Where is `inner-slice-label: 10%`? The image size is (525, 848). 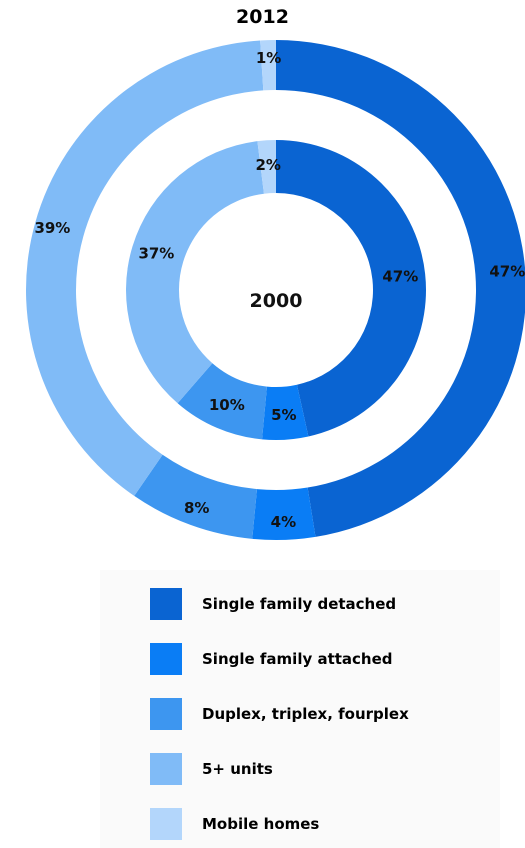
inner-slice-label: 10% is located at coordinates (227, 405).